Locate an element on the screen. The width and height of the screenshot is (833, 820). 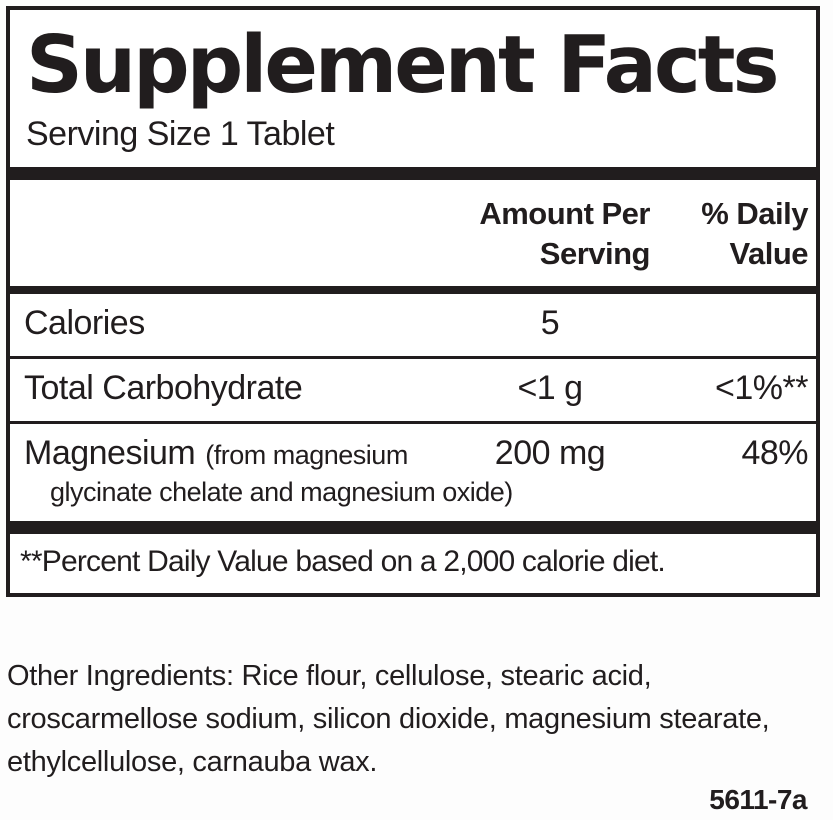
table-row-calories: Calories 5 is located at coordinates (413, 325).